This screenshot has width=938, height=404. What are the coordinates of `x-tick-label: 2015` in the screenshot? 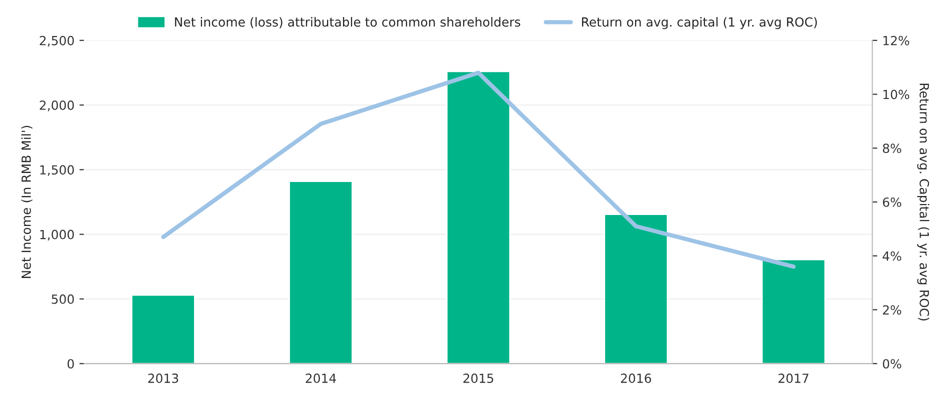 It's located at (478, 378).